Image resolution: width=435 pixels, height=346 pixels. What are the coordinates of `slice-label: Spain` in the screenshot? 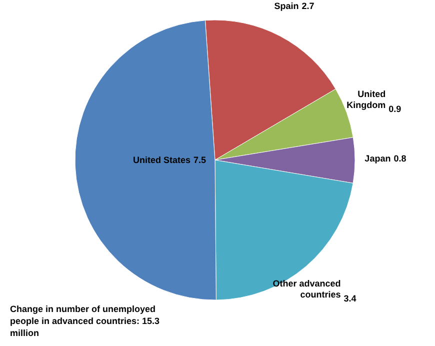 It's located at (286, 5).